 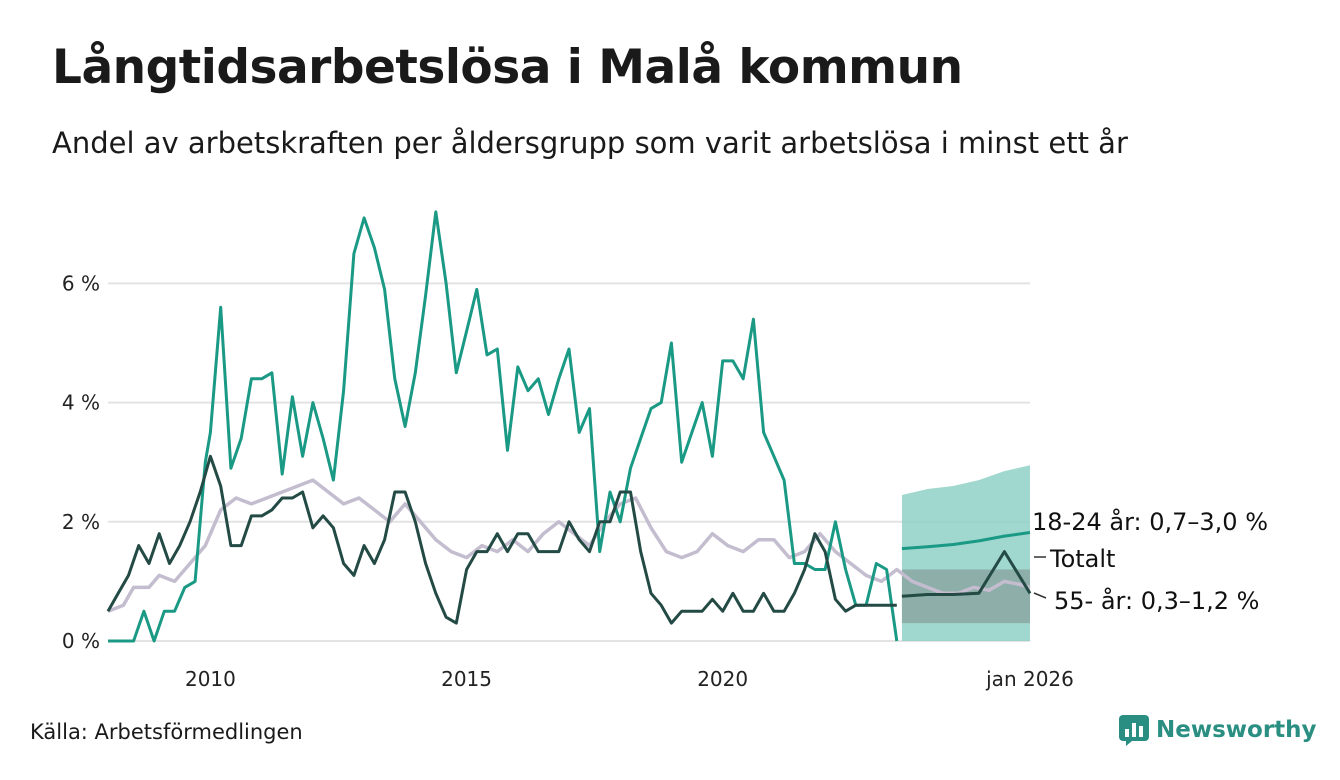 What do you see at coordinates (81, 522) in the screenshot?
I see `y-tick-label: 2 %` at bounding box center [81, 522].